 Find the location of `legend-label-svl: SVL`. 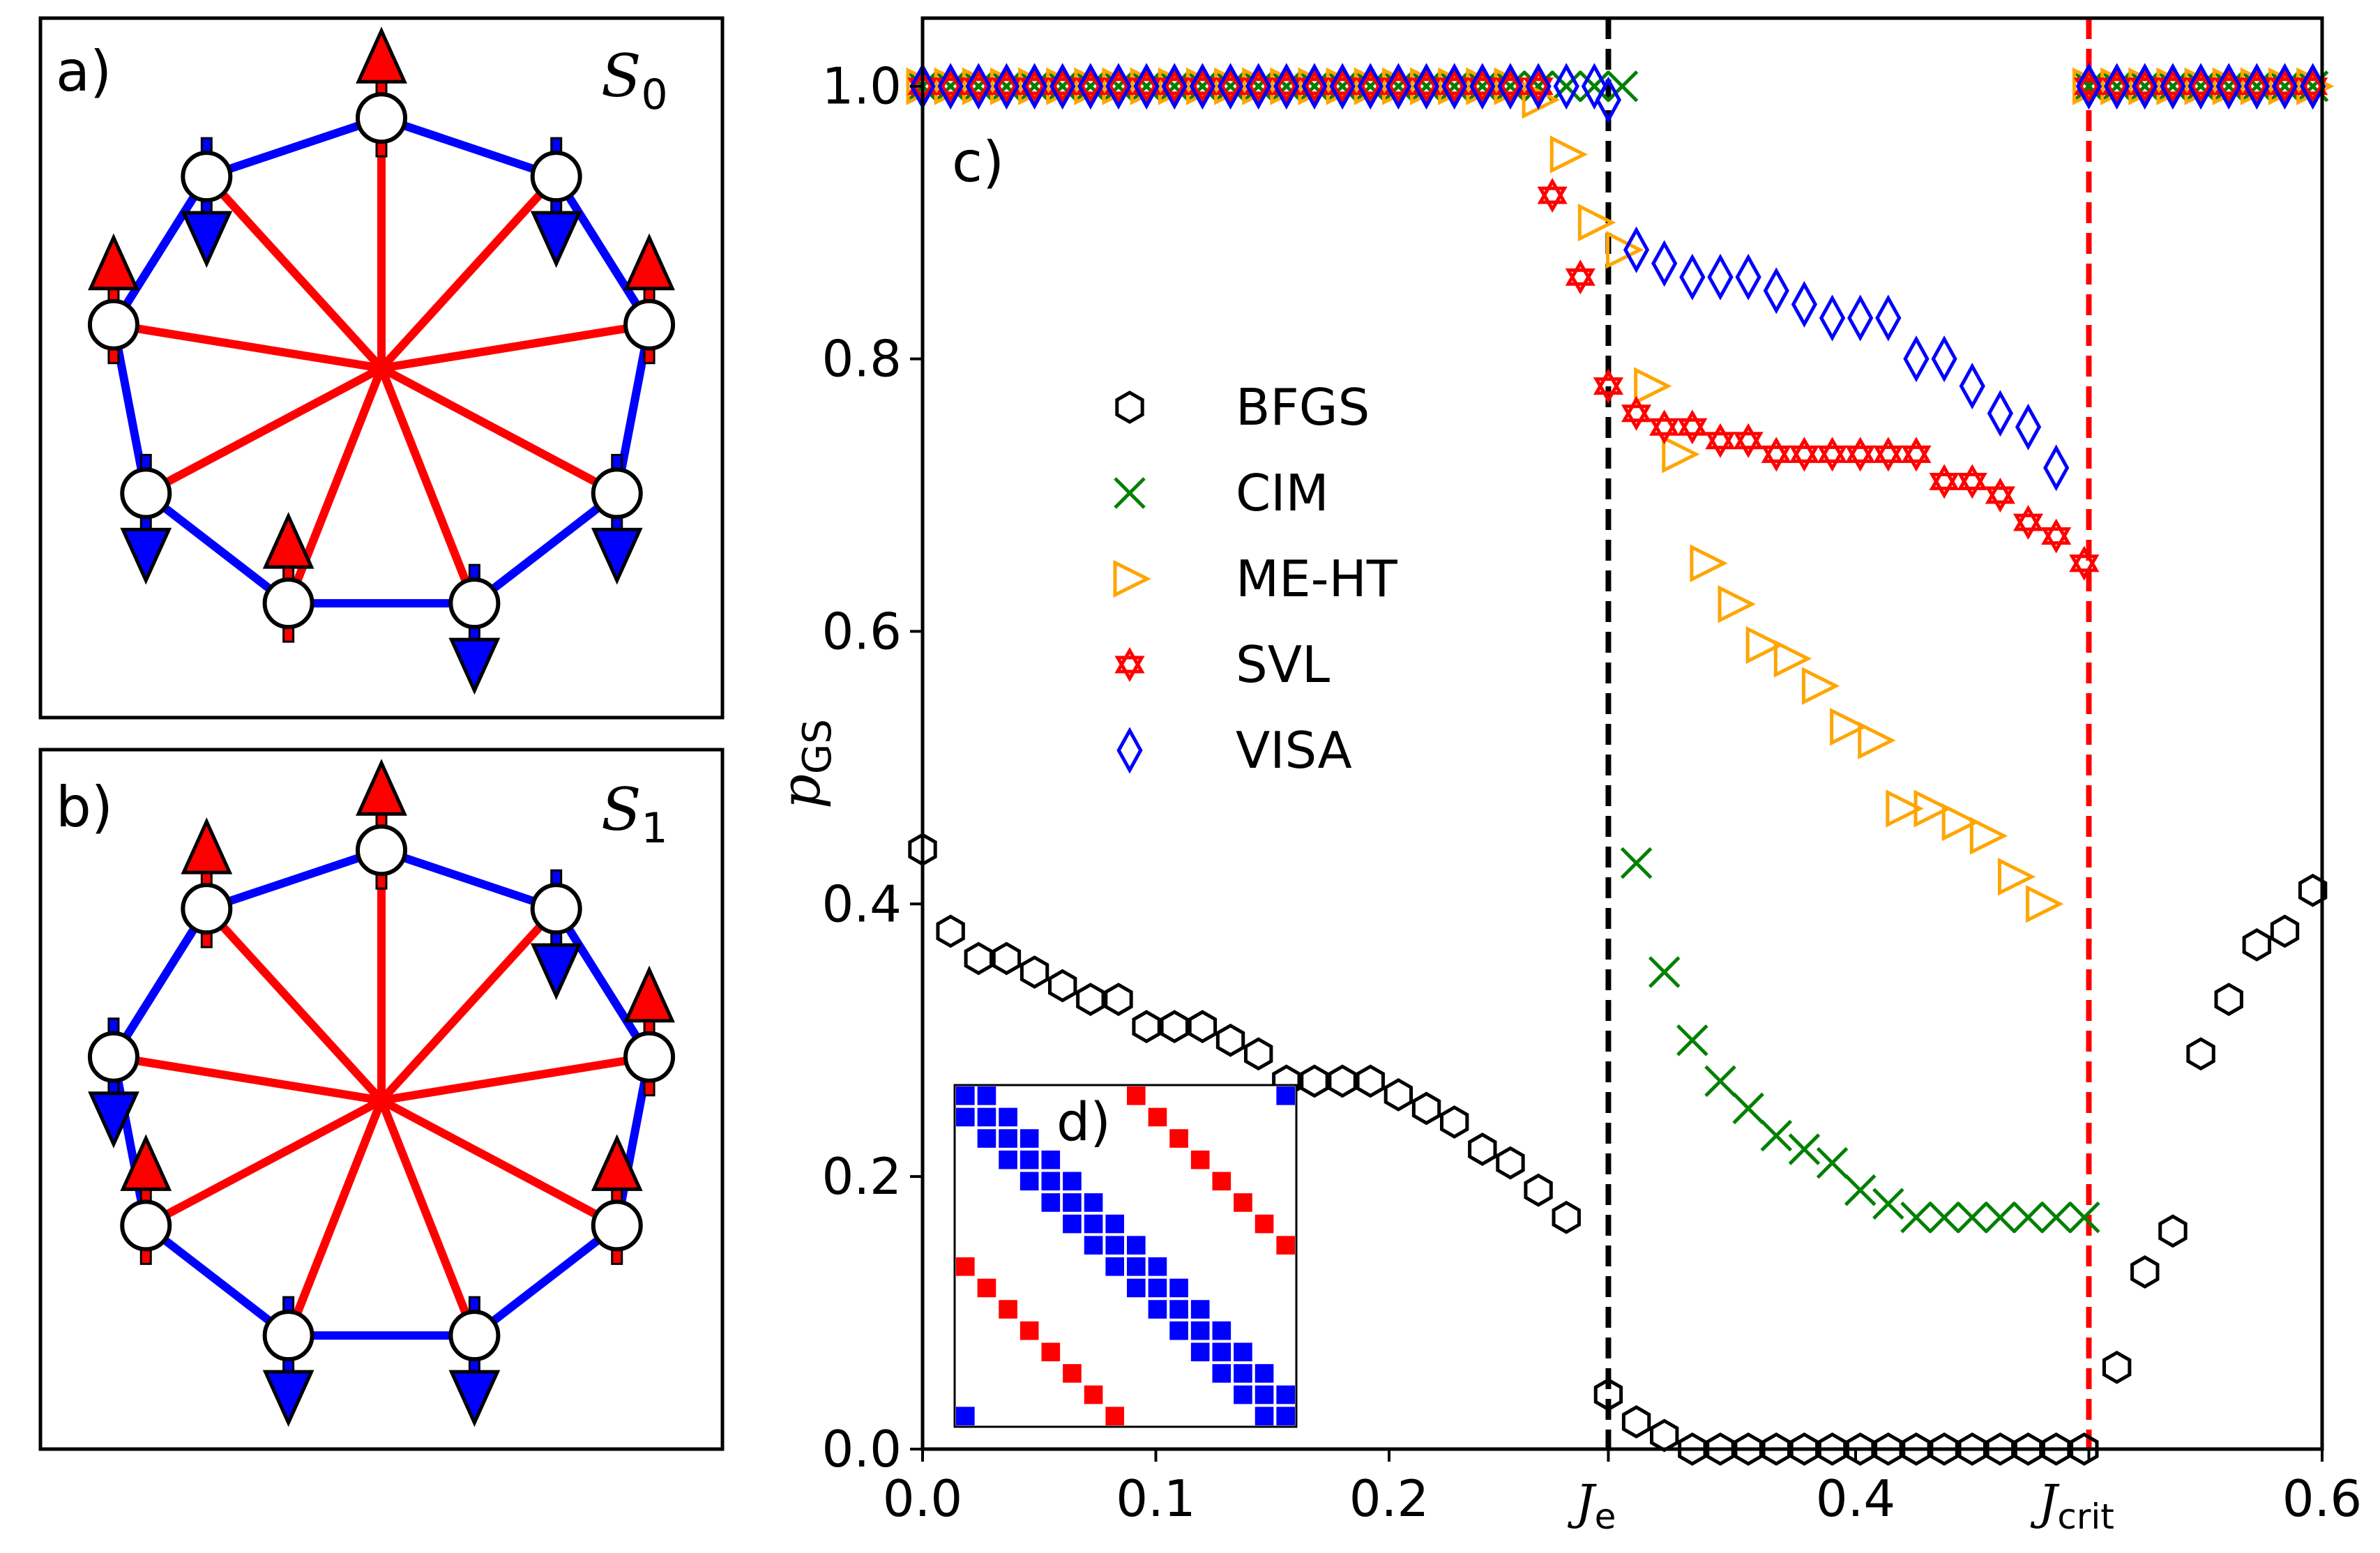

legend-label-svl: SVL is located at coordinates (1283, 664).